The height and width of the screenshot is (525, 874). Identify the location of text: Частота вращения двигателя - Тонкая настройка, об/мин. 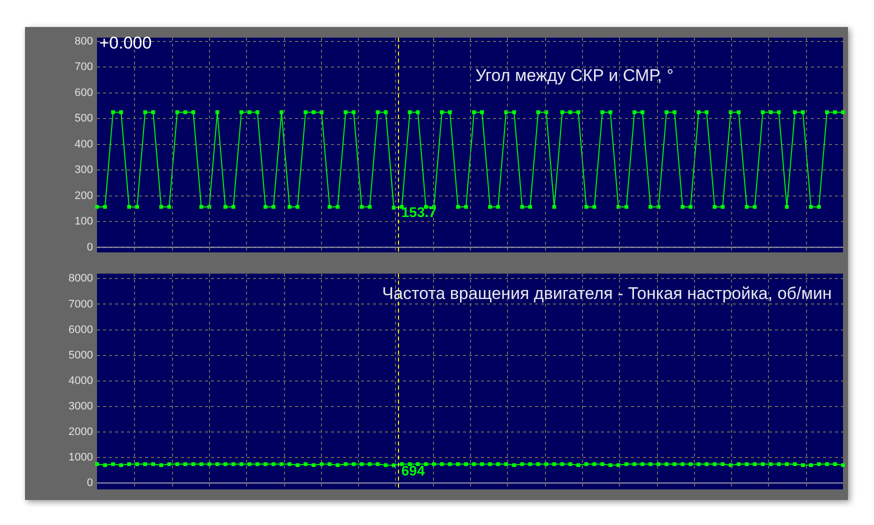
(607, 293).